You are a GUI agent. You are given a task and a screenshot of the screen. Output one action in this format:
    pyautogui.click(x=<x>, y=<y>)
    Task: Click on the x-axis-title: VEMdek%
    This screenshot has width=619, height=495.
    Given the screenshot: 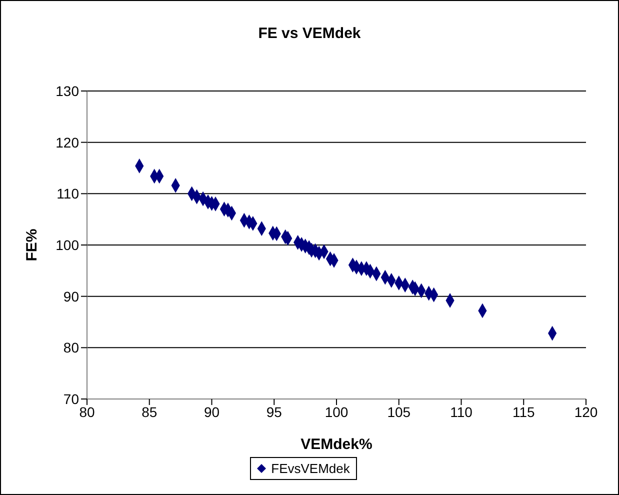 What is the action you would take?
    pyautogui.click(x=336, y=444)
    